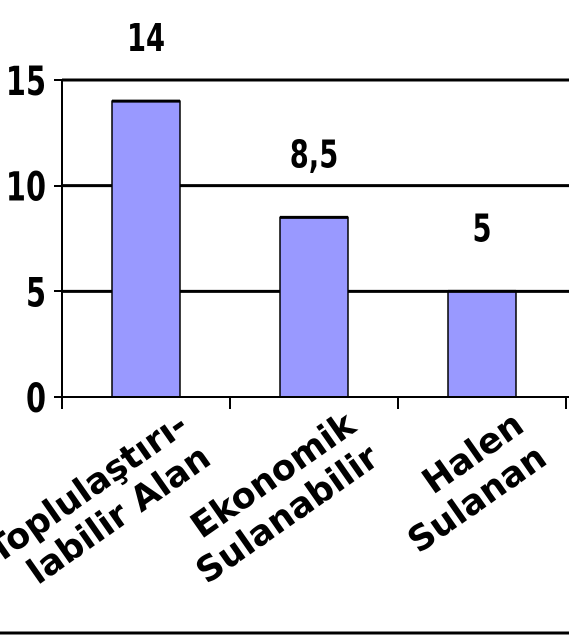 This screenshot has height=635, width=569. Describe the element at coordinates (146, 38) in the screenshot. I see `data-label: 14` at that location.